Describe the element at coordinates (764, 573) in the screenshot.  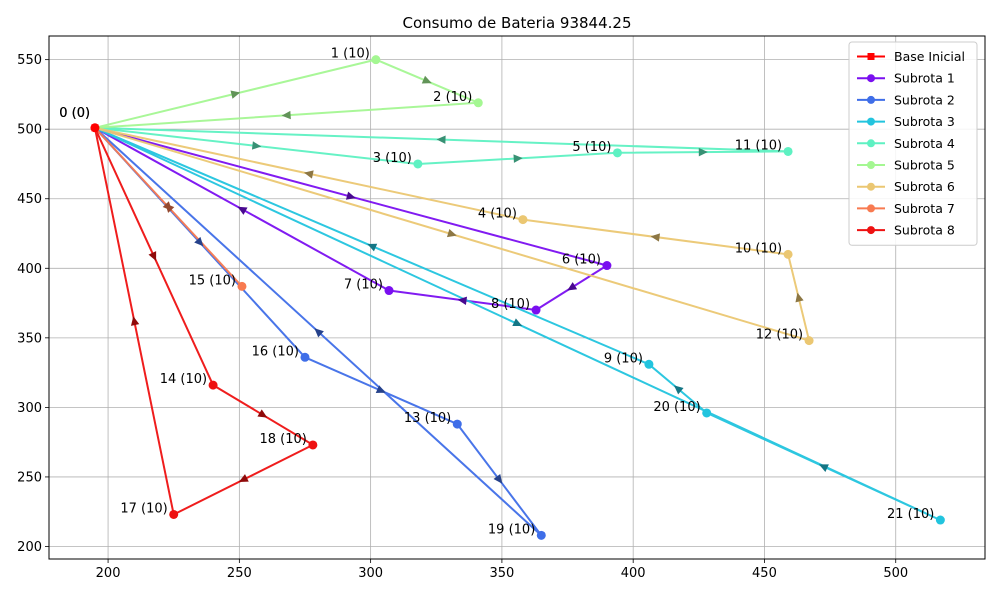
I see `x-tick-label: 450` at that location.